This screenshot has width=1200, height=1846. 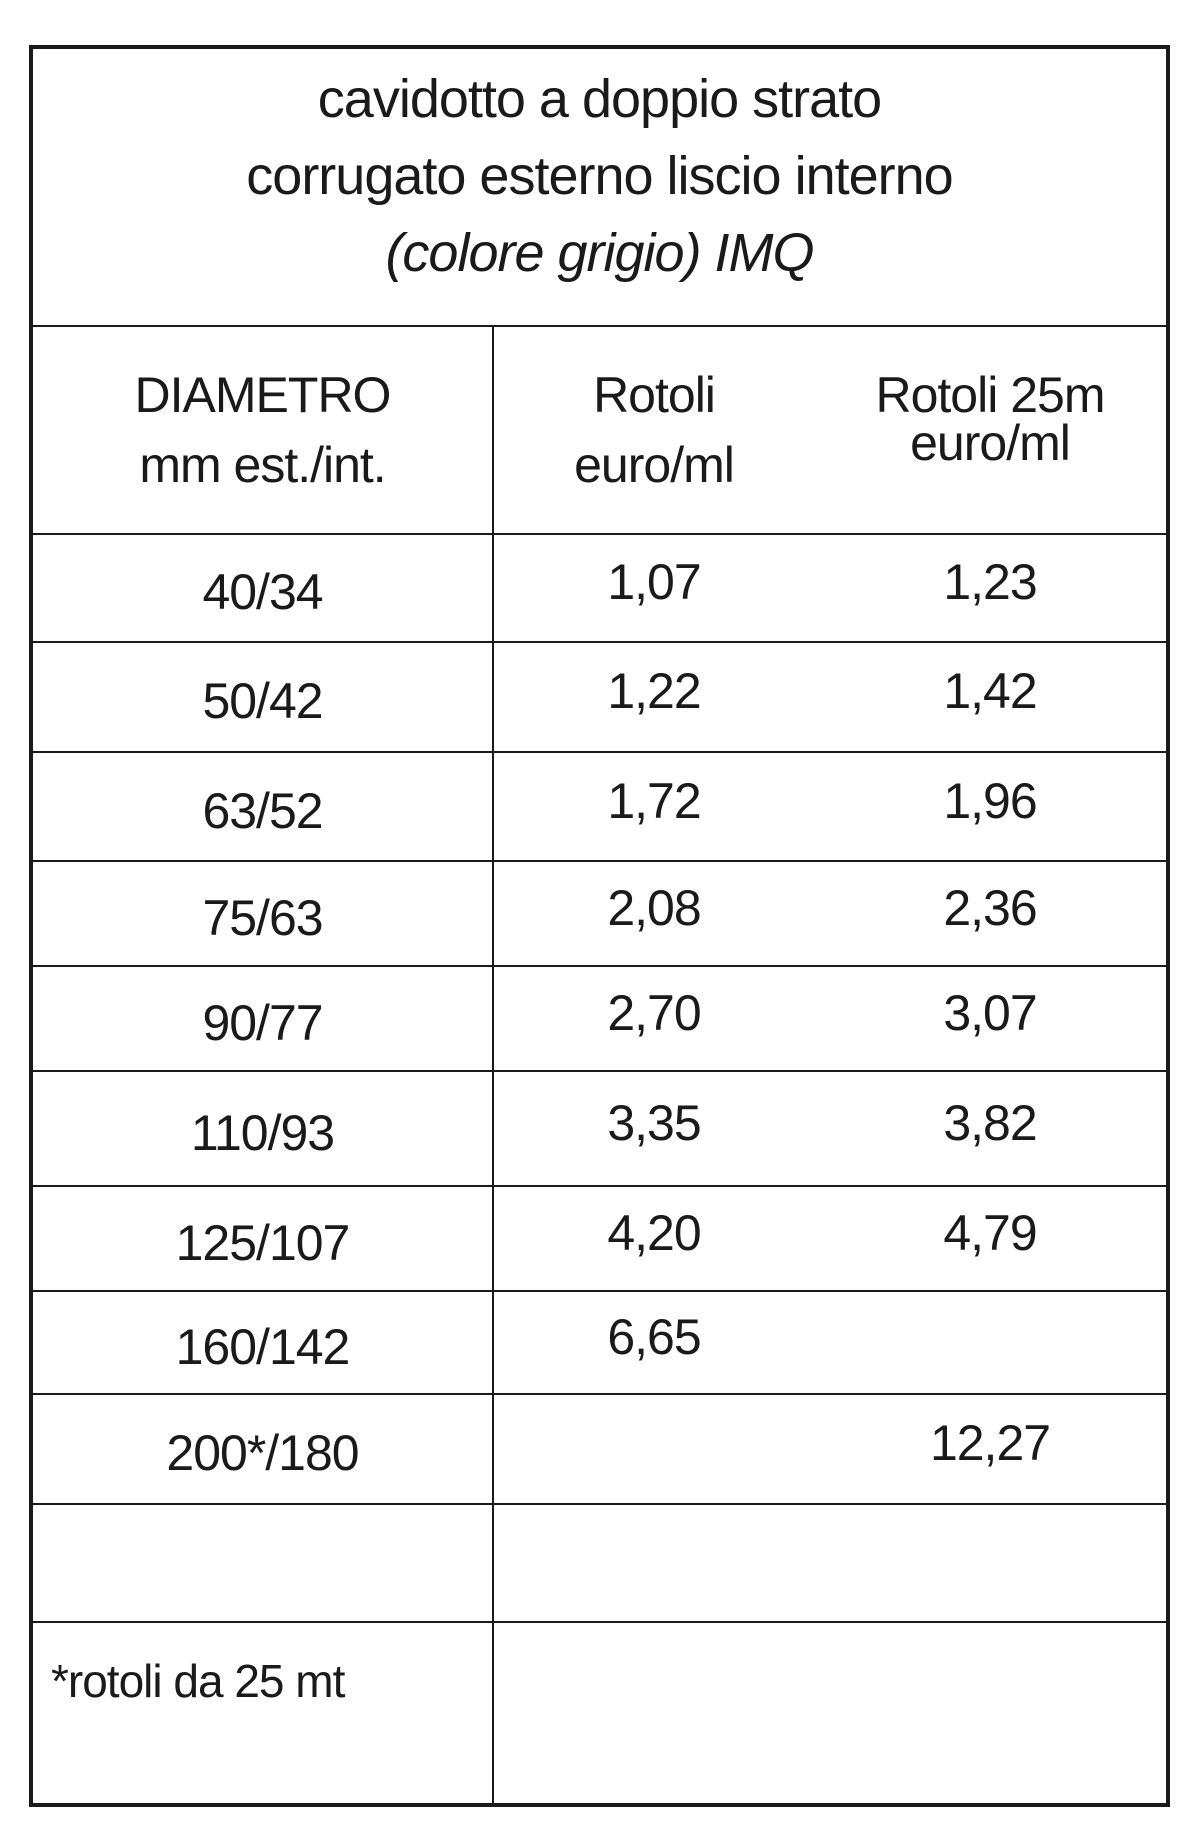 What do you see at coordinates (493, 1064) in the screenshot?
I see `column-divider` at bounding box center [493, 1064].